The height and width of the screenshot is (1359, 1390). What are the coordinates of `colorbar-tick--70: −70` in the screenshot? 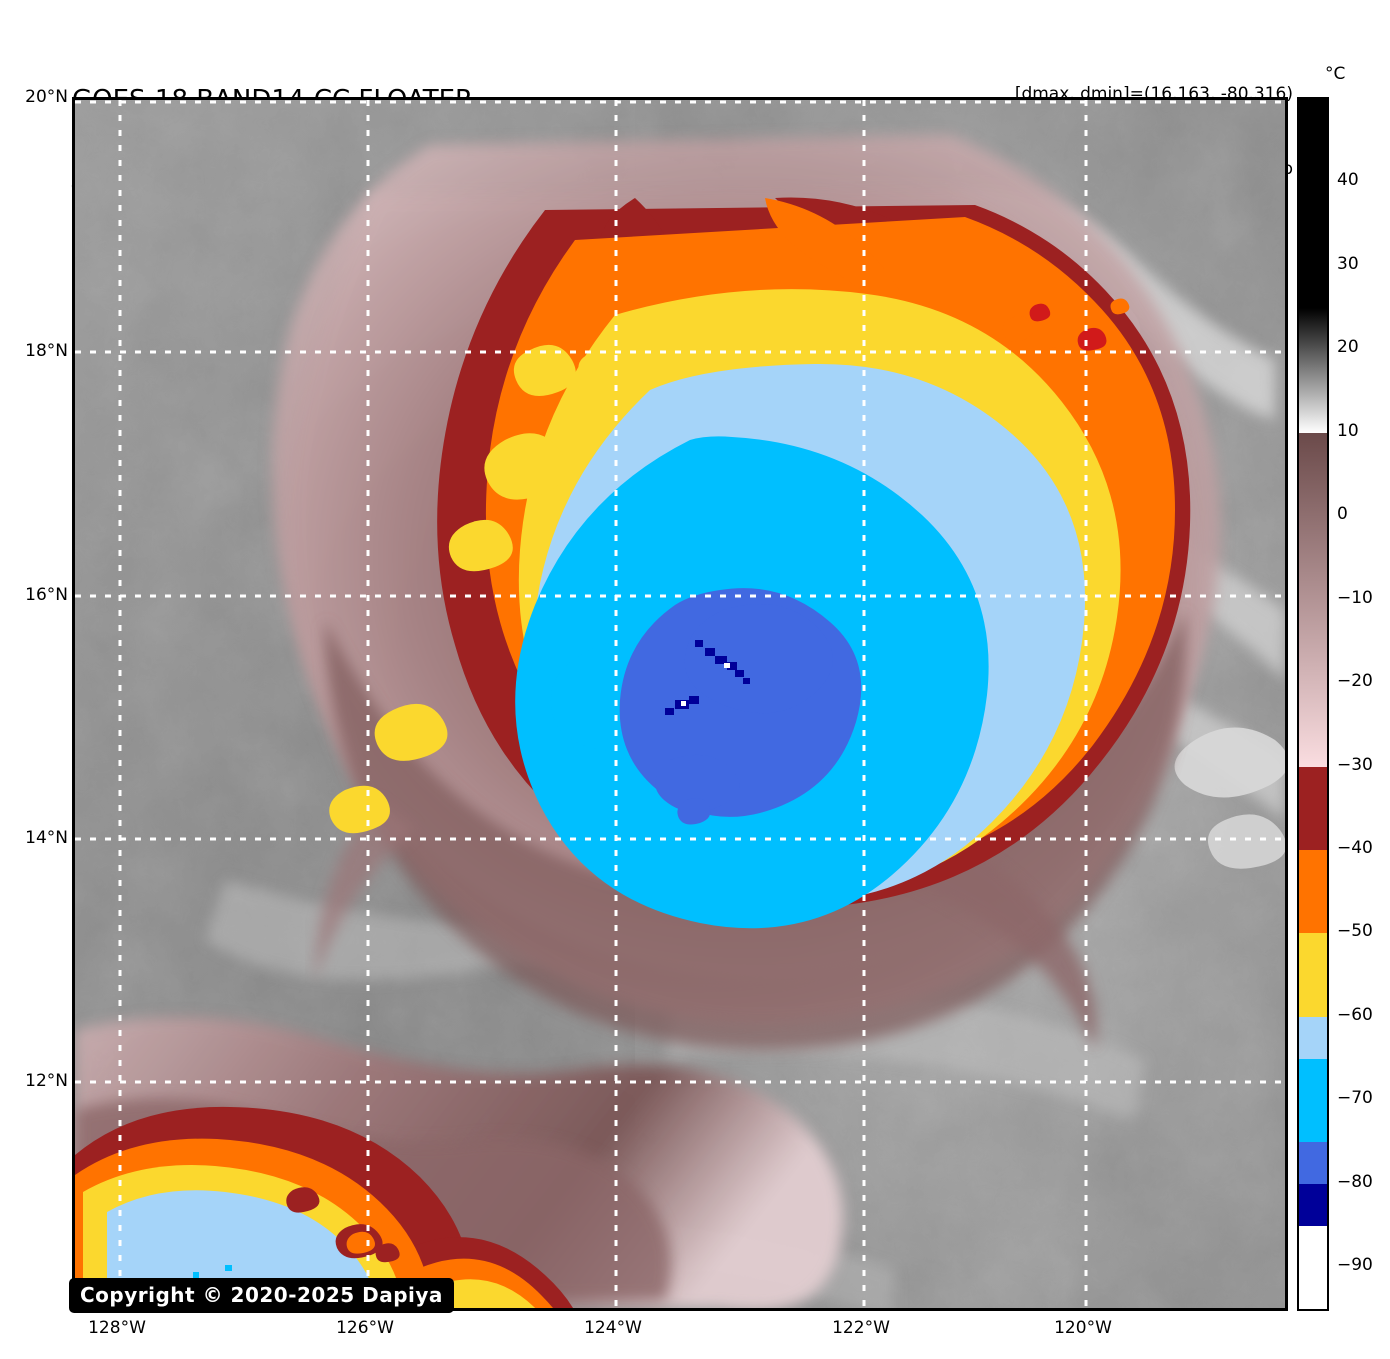 It's located at (1355, 1098).